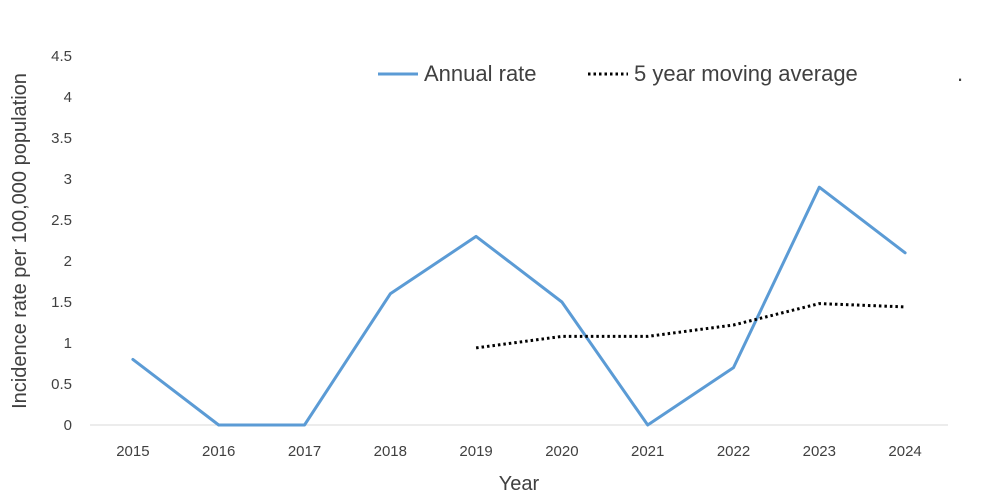  Describe the element at coordinates (390, 451) in the screenshot. I see `x-tick-label: 2018` at that location.